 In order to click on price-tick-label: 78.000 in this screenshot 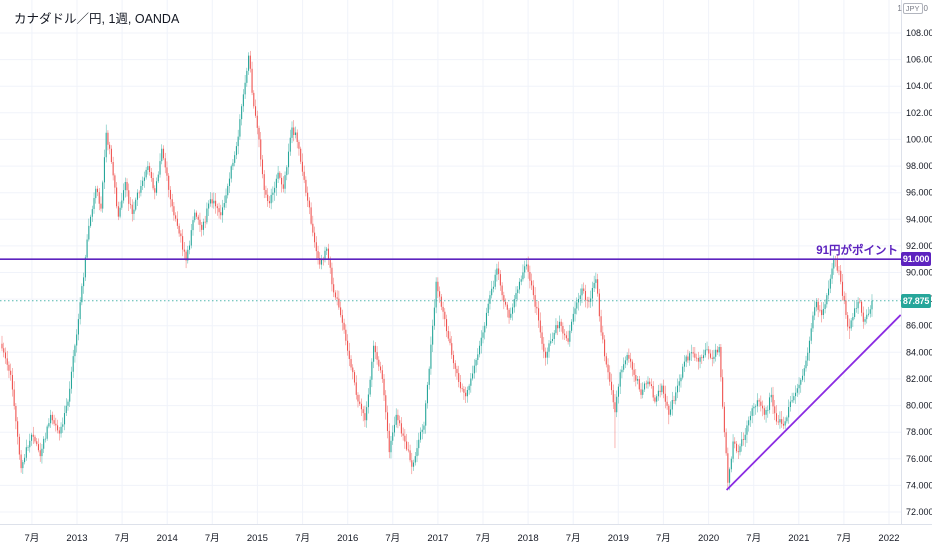, I will do `click(919, 432)`.